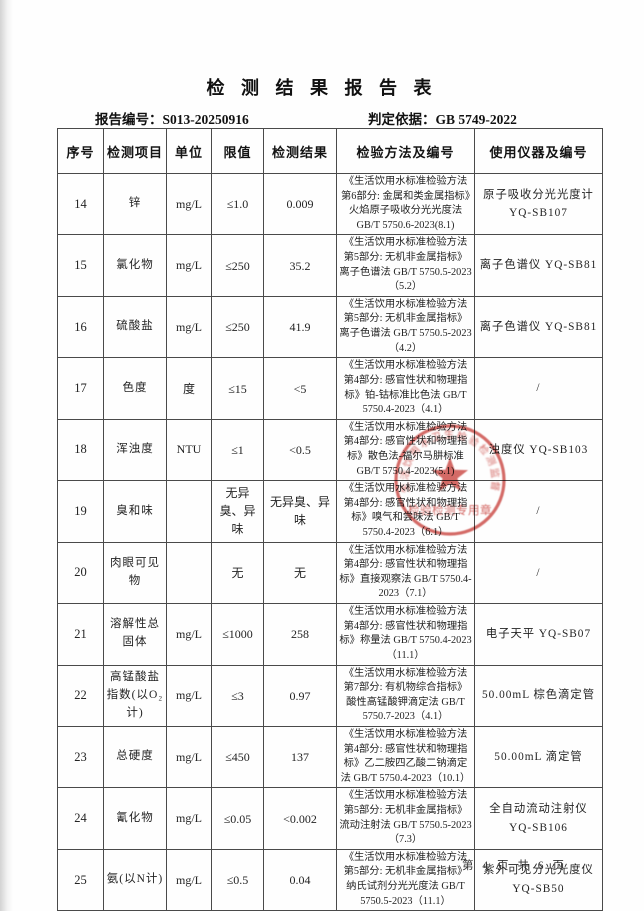  I want to click on cell-result: 无, so click(300, 573).